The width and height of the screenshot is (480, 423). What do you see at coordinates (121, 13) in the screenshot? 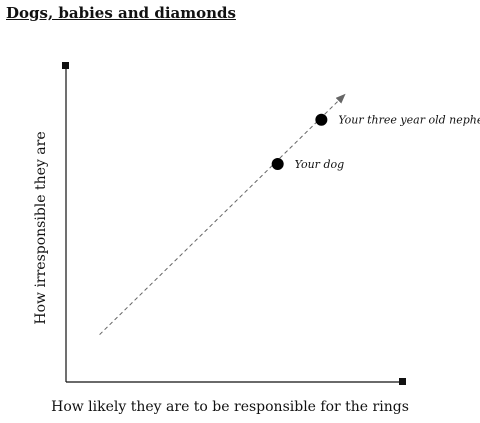
I see `chart-title: Dogs, babies and diamonds` at bounding box center [121, 13].